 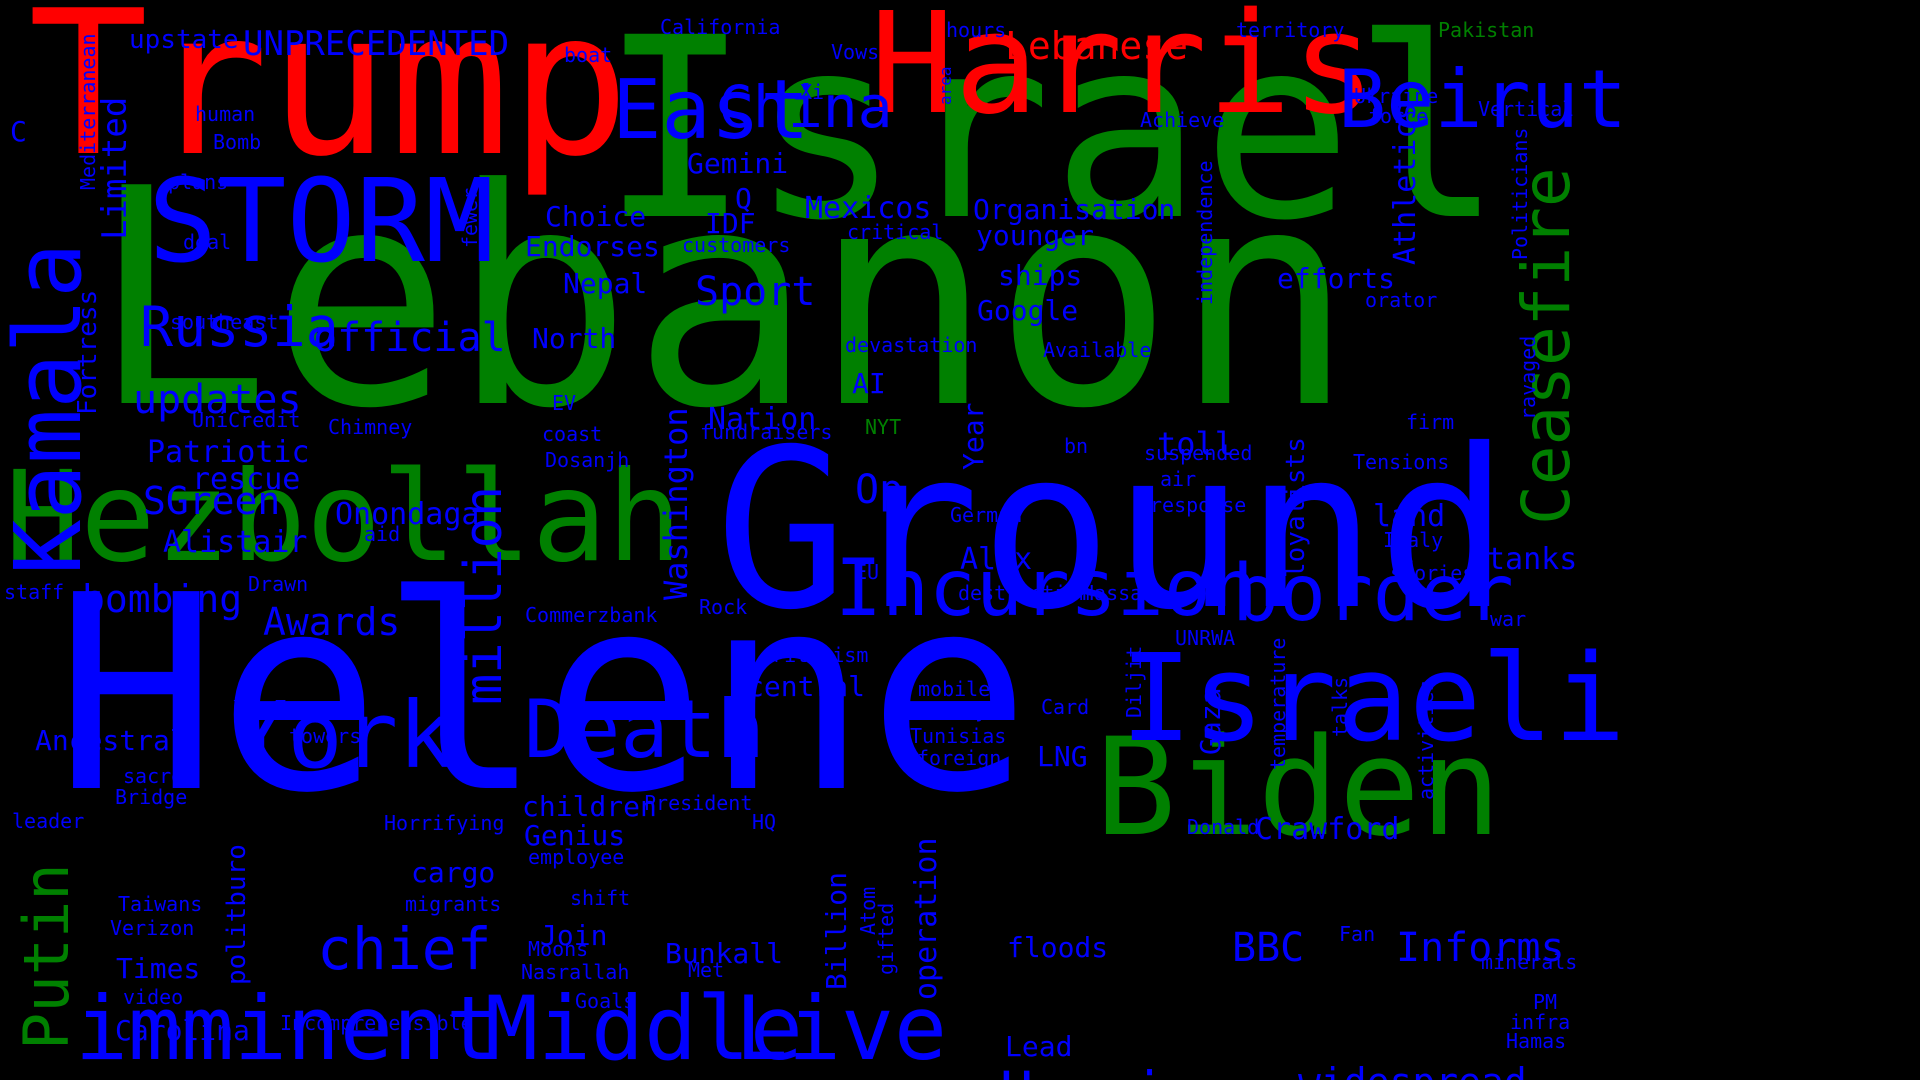 What do you see at coordinates (407, 514) in the screenshot?
I see `word-onondaga: Onondaga` at bounding box center [407, 514].